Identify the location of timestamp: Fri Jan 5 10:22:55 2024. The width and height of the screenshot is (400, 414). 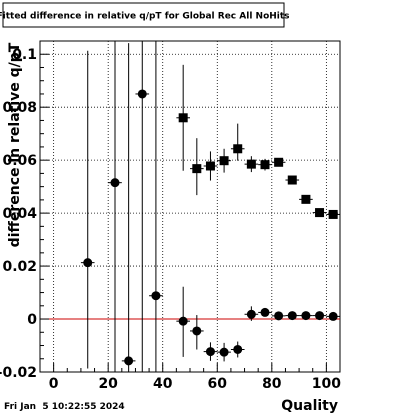
(64, 407).